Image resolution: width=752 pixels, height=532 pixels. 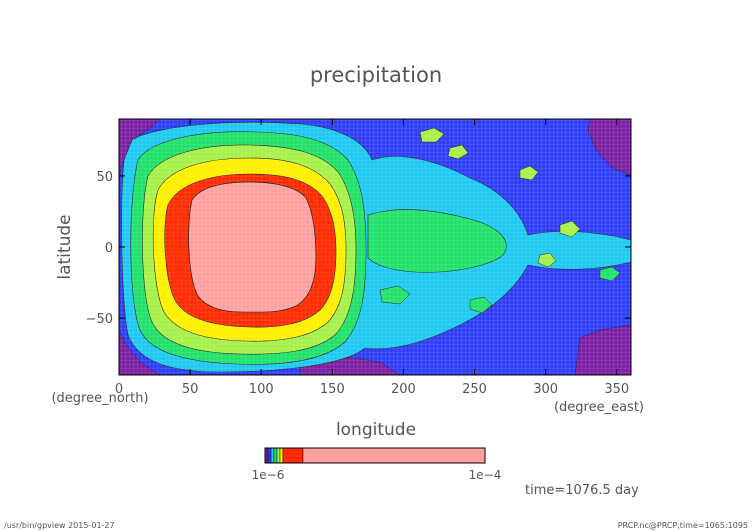 What do you see at coordinates (474, 389) in the screenshot?
I see `x-tick-label: 250` at bounding box center [474, 389].